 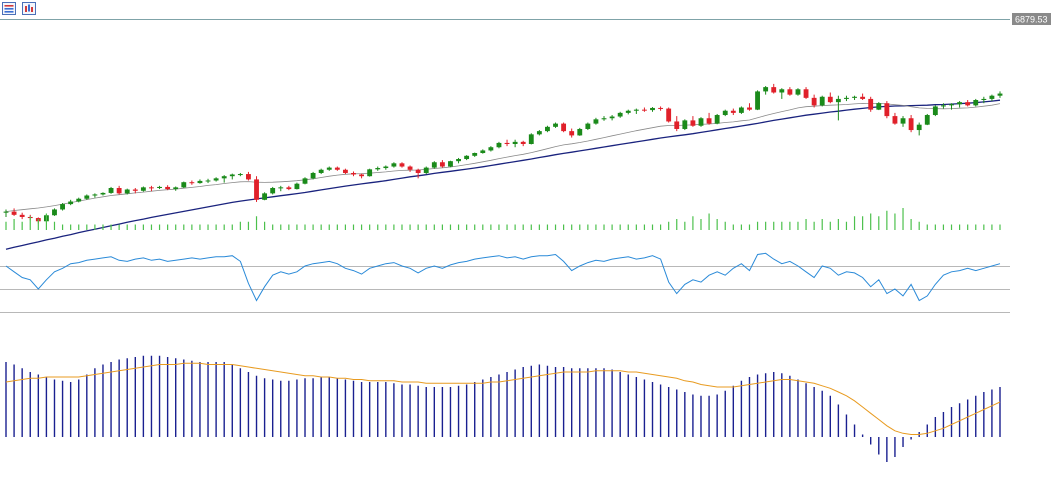 I want to click on chart-properties-icon, so click(x=29, y=8).